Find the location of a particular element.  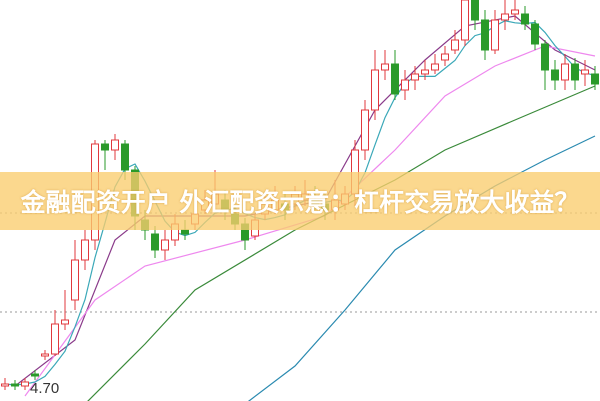

title-banner: 金融配资开户 外汇配资示意：杠杆交易放大收益？ is located at coordinates (300, 201).